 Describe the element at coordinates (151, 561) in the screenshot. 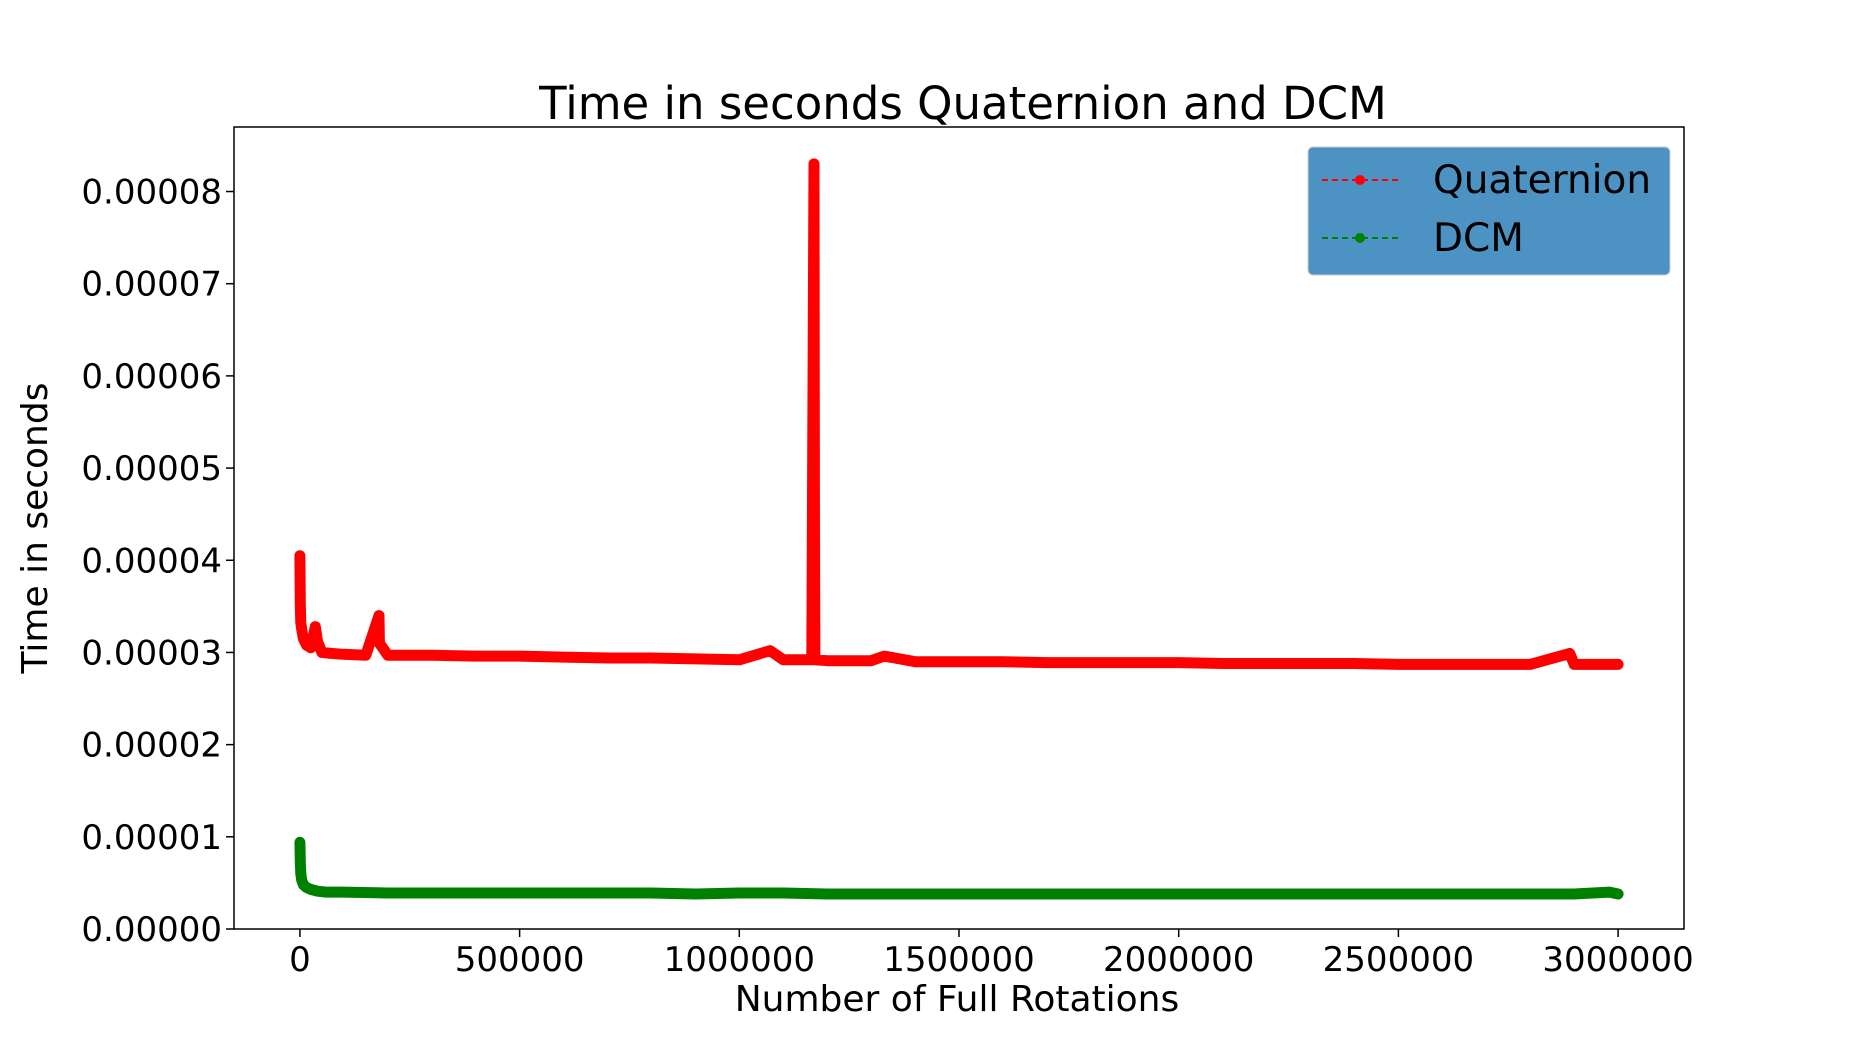

I see `y-tick-label: 0.00004` at that location.